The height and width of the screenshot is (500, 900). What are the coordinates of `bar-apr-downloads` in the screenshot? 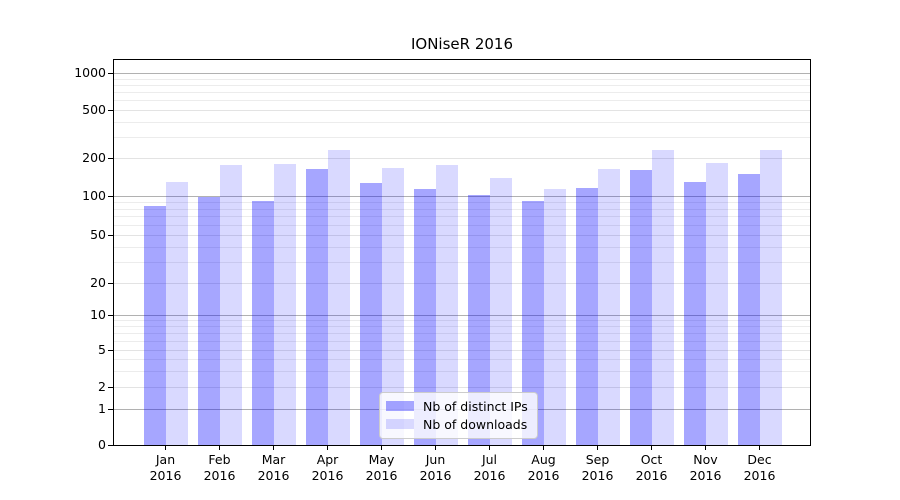 It's located at (339, 297).